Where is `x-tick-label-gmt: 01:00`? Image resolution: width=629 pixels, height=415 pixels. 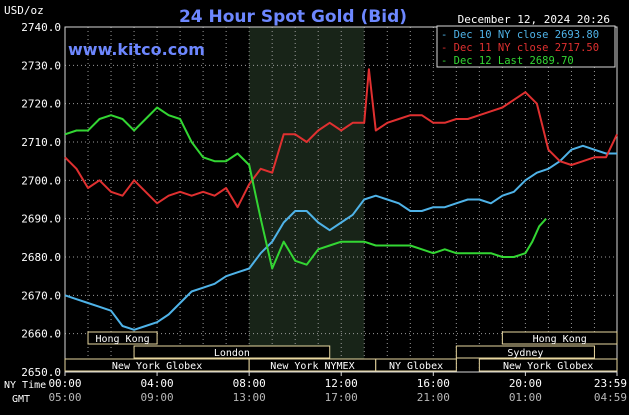 x-tick-label-gmt: 01:00 is located at coordinates (525, 397).